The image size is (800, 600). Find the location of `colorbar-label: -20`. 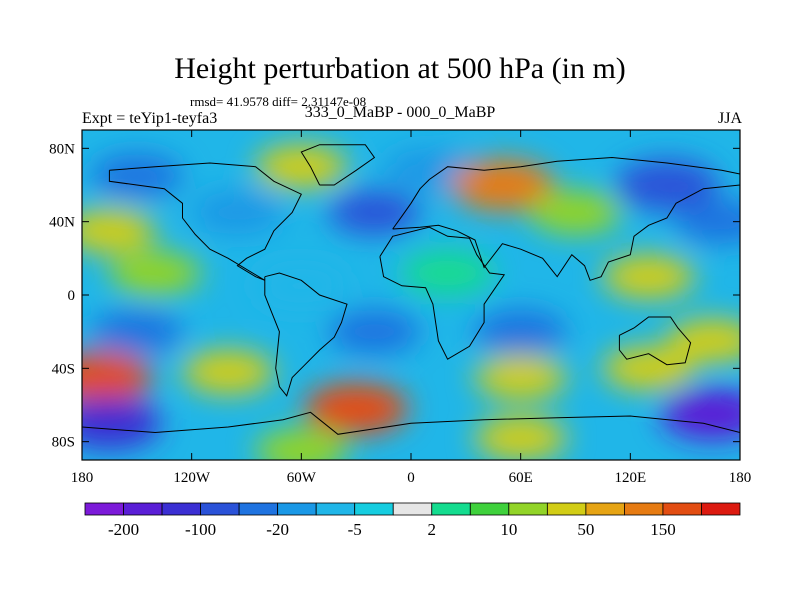

colorbar-label: -20 is located at coordinates (277, 529).